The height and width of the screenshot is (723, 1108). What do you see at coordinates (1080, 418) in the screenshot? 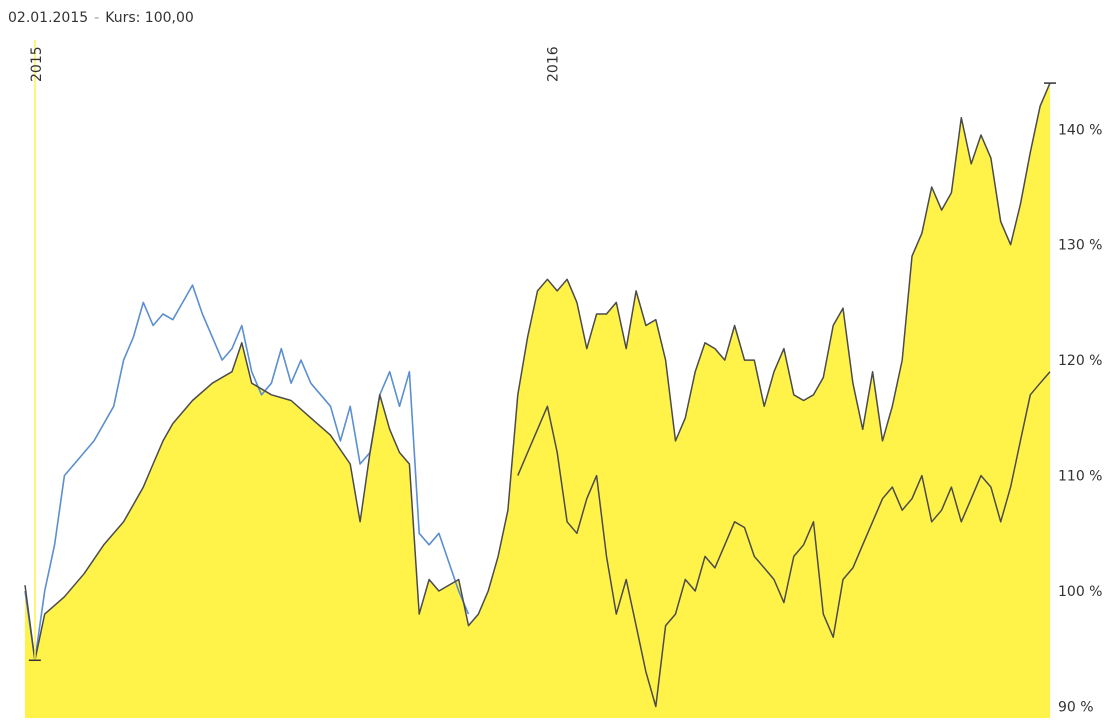
I see `y-axis: 90 % 100 % 110 % 120 % 130 % 140 %` at bounding box center [1080, 418].